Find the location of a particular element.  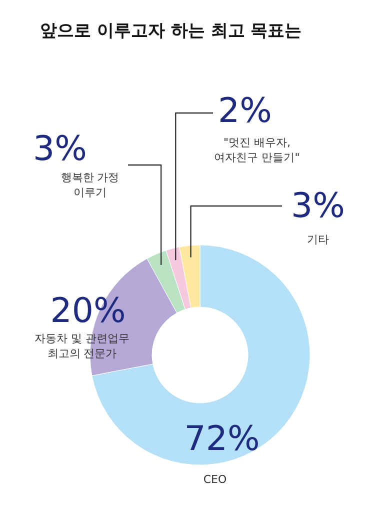

slice-label: "멋진 배우자, 여자친구 만들기" is located at coordinates (257, 150).